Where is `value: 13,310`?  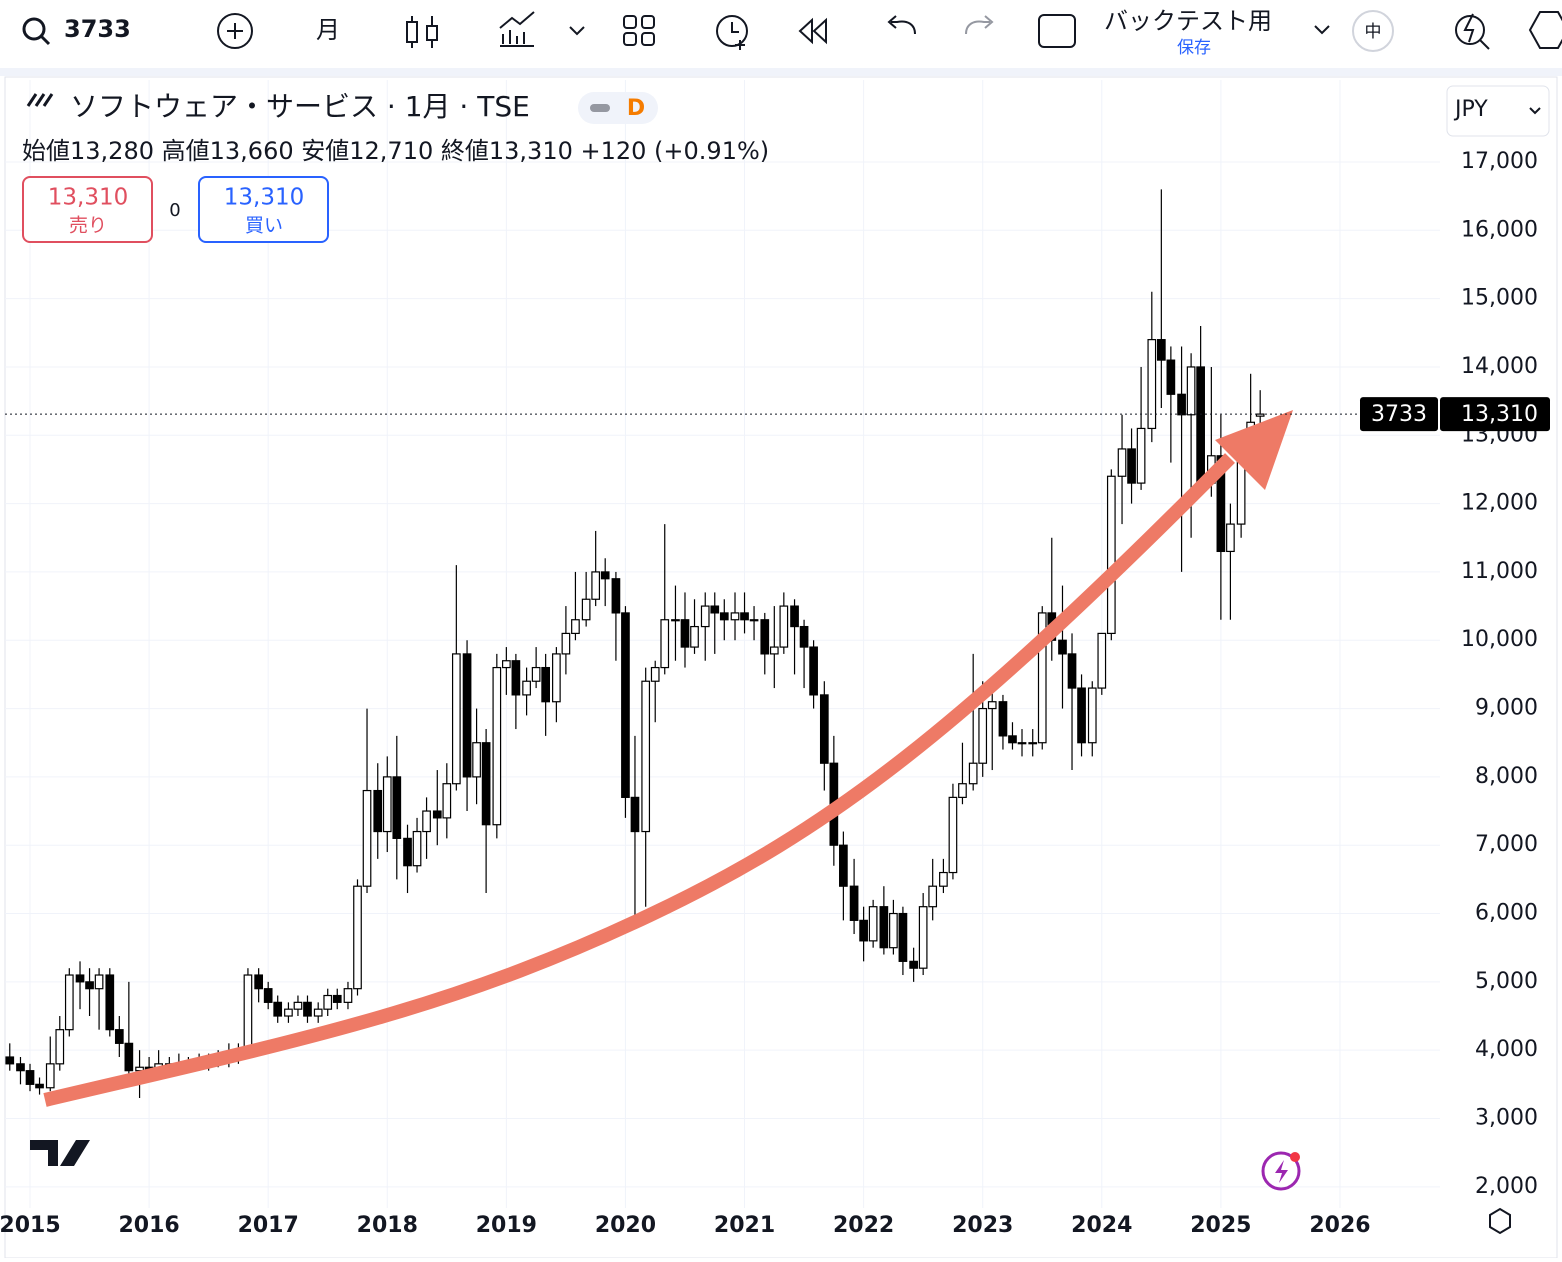 value: 13,310 is located at coordinates (531, 151).